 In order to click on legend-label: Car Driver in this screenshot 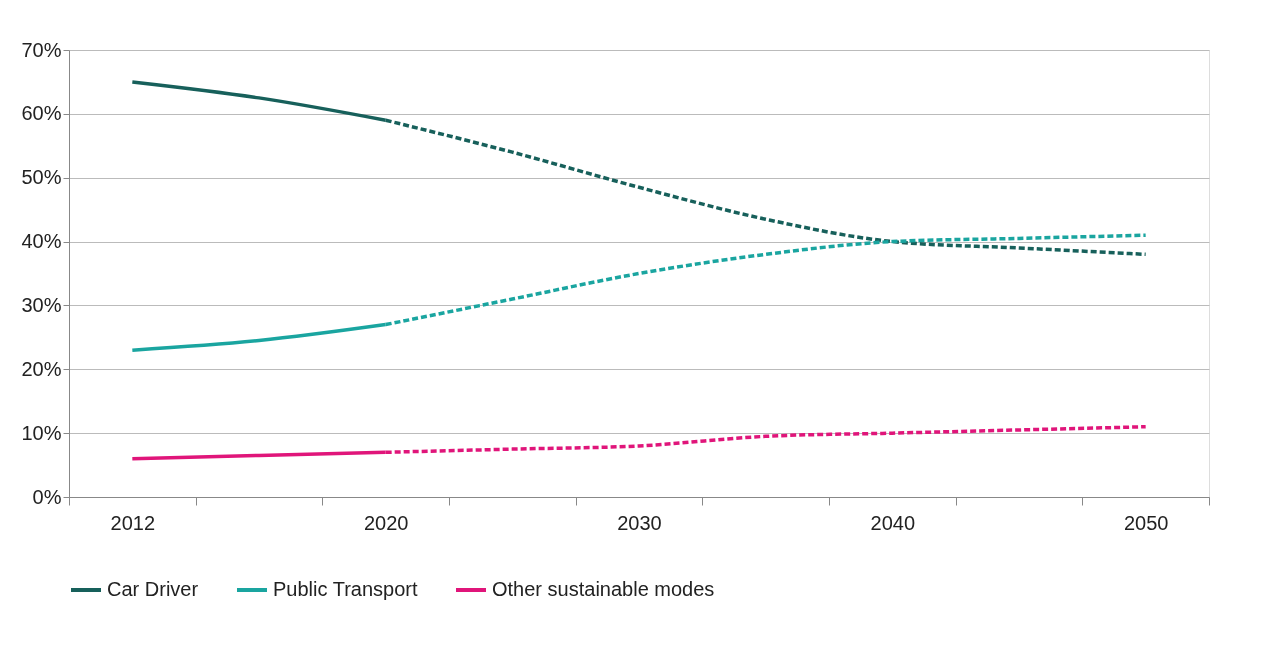, I will do `click(153, 589)`.